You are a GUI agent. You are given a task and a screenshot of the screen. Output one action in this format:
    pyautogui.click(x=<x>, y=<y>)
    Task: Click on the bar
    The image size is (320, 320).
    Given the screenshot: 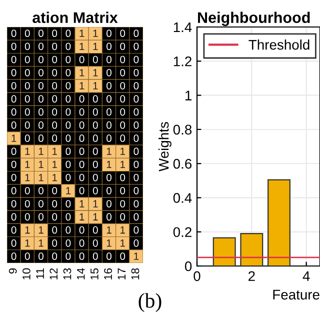 What is the action you would take?
    pyautogui.click(x=224, y=251)
    